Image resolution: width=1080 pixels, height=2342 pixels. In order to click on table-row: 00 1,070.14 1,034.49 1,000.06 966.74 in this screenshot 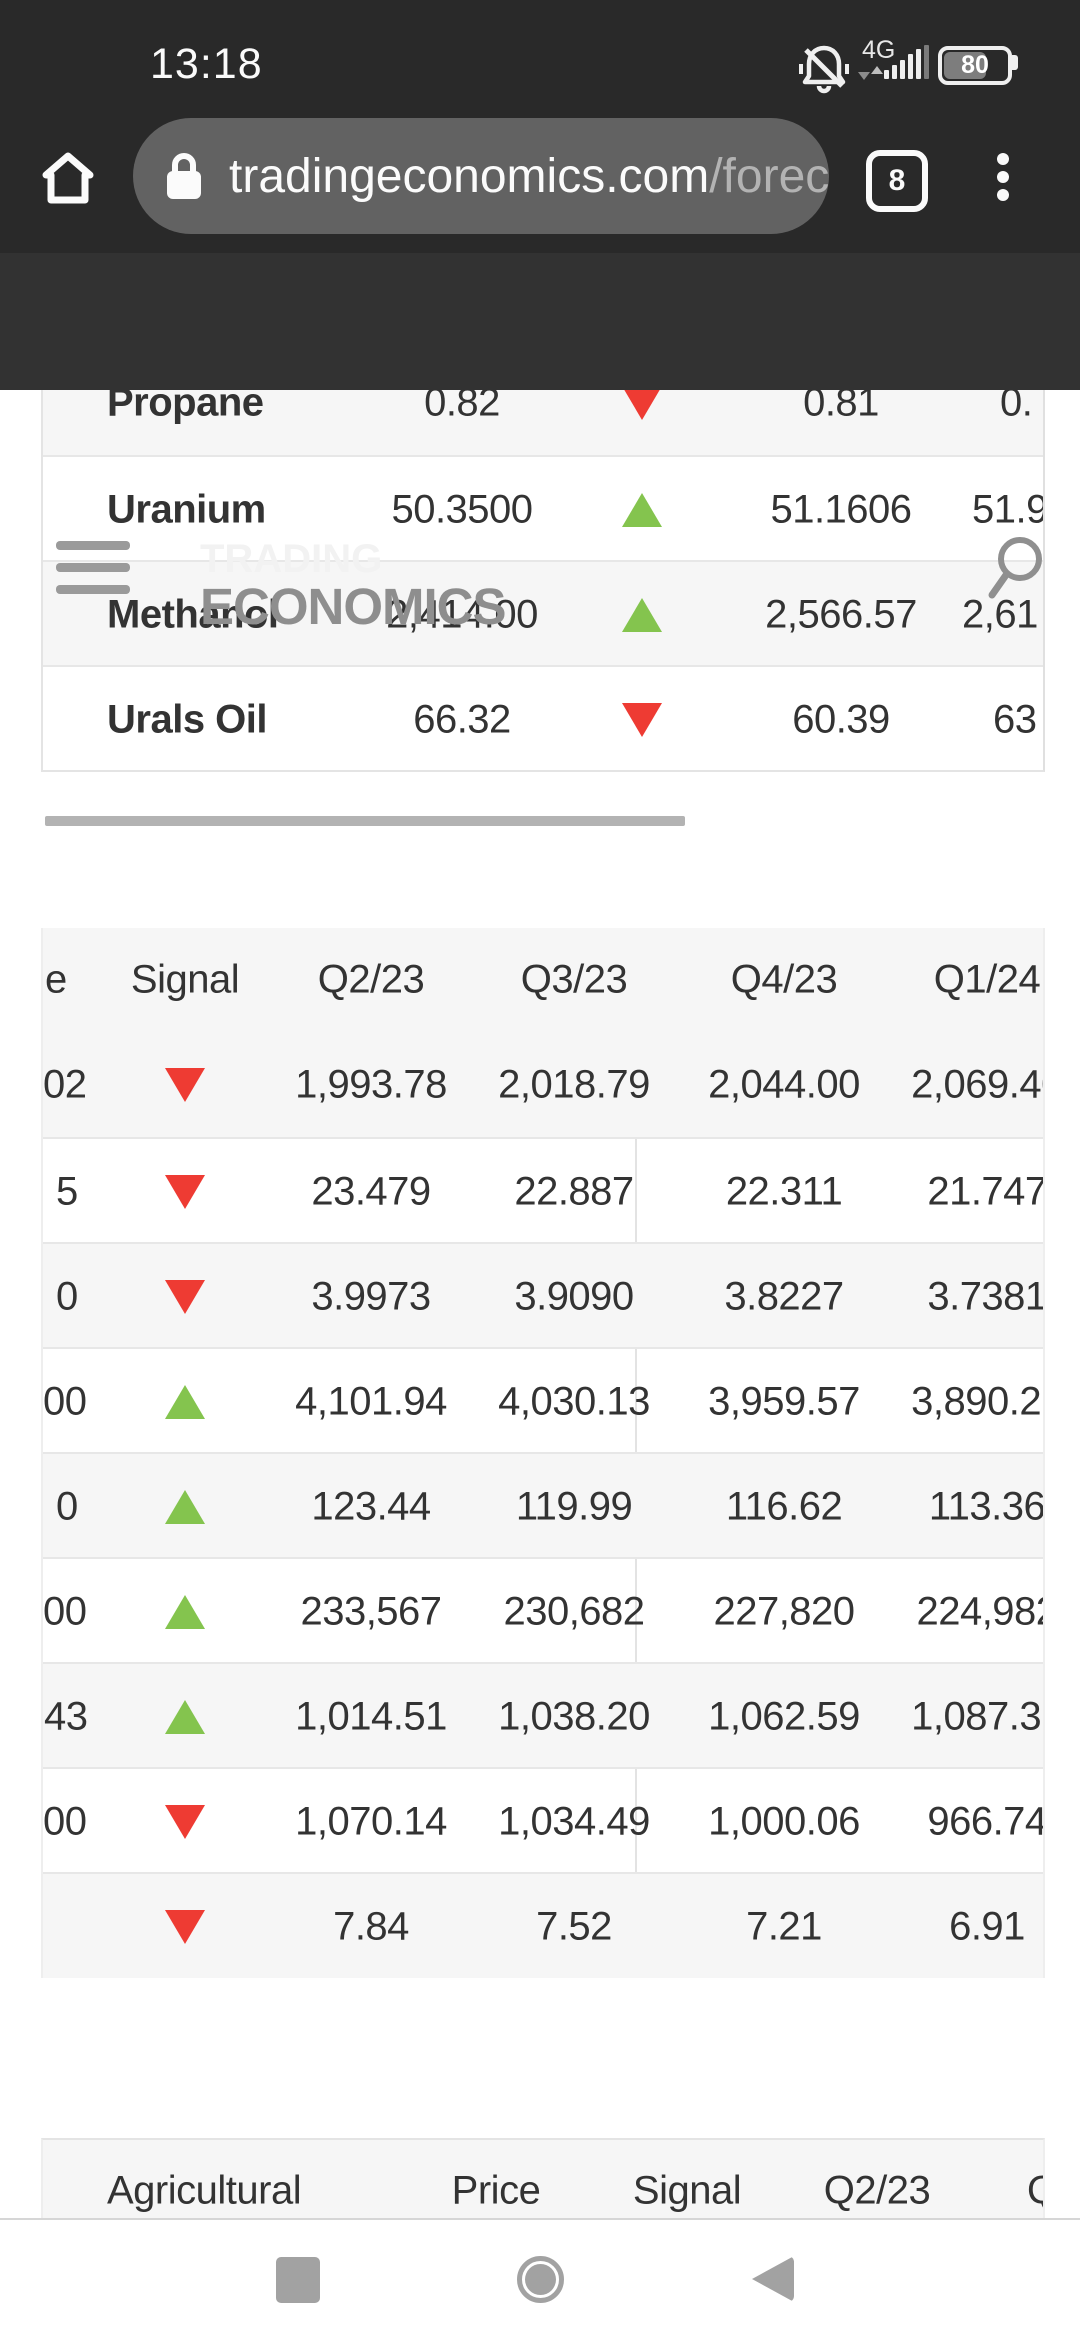, I will do `click(543, 1820)`.